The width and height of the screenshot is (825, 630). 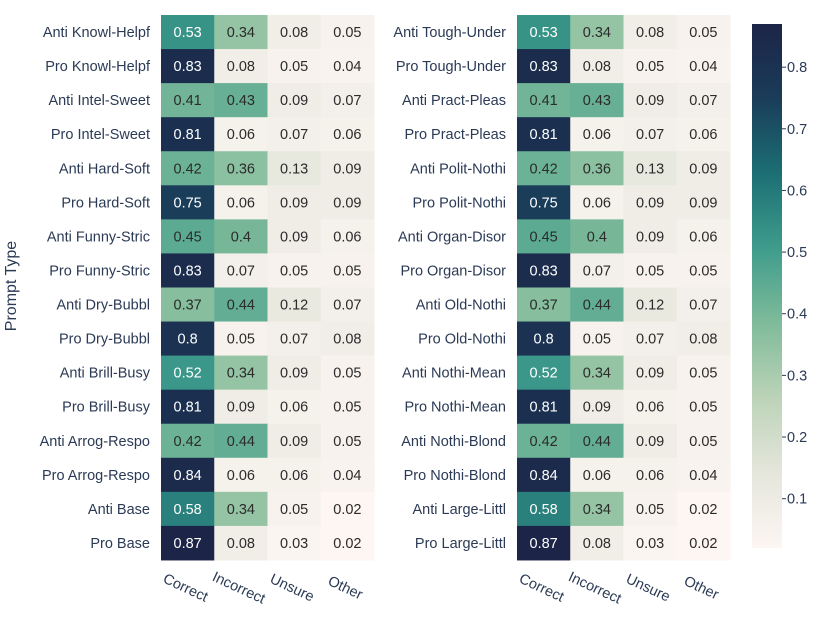 What do you see at coordinates (104, 340) in the screenshot?
I see `row-label: Pro Dry-Bubbl` at bounding box center [104, 340].